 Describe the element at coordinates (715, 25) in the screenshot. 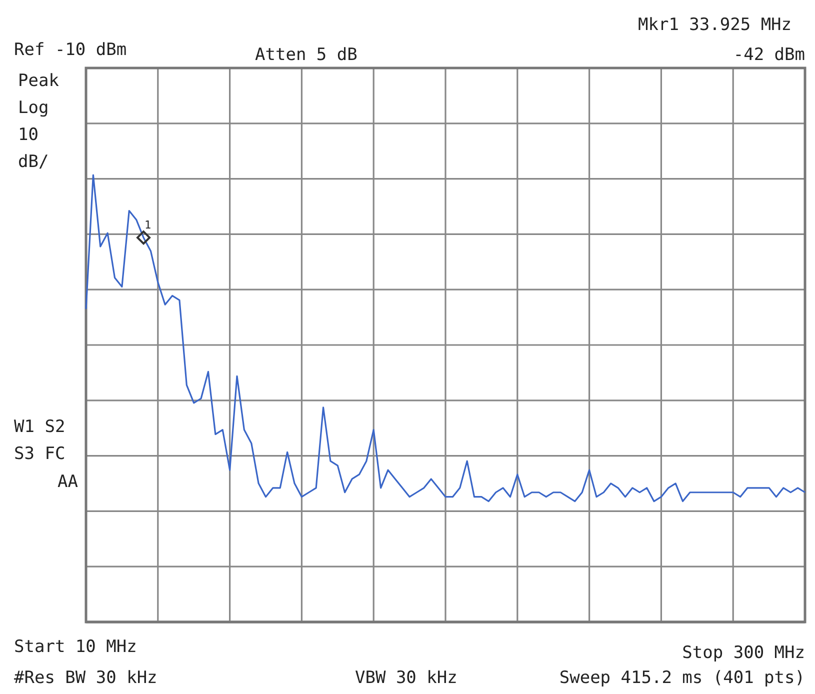

I see `text: Mkr1 33.925 MHz` at that location.